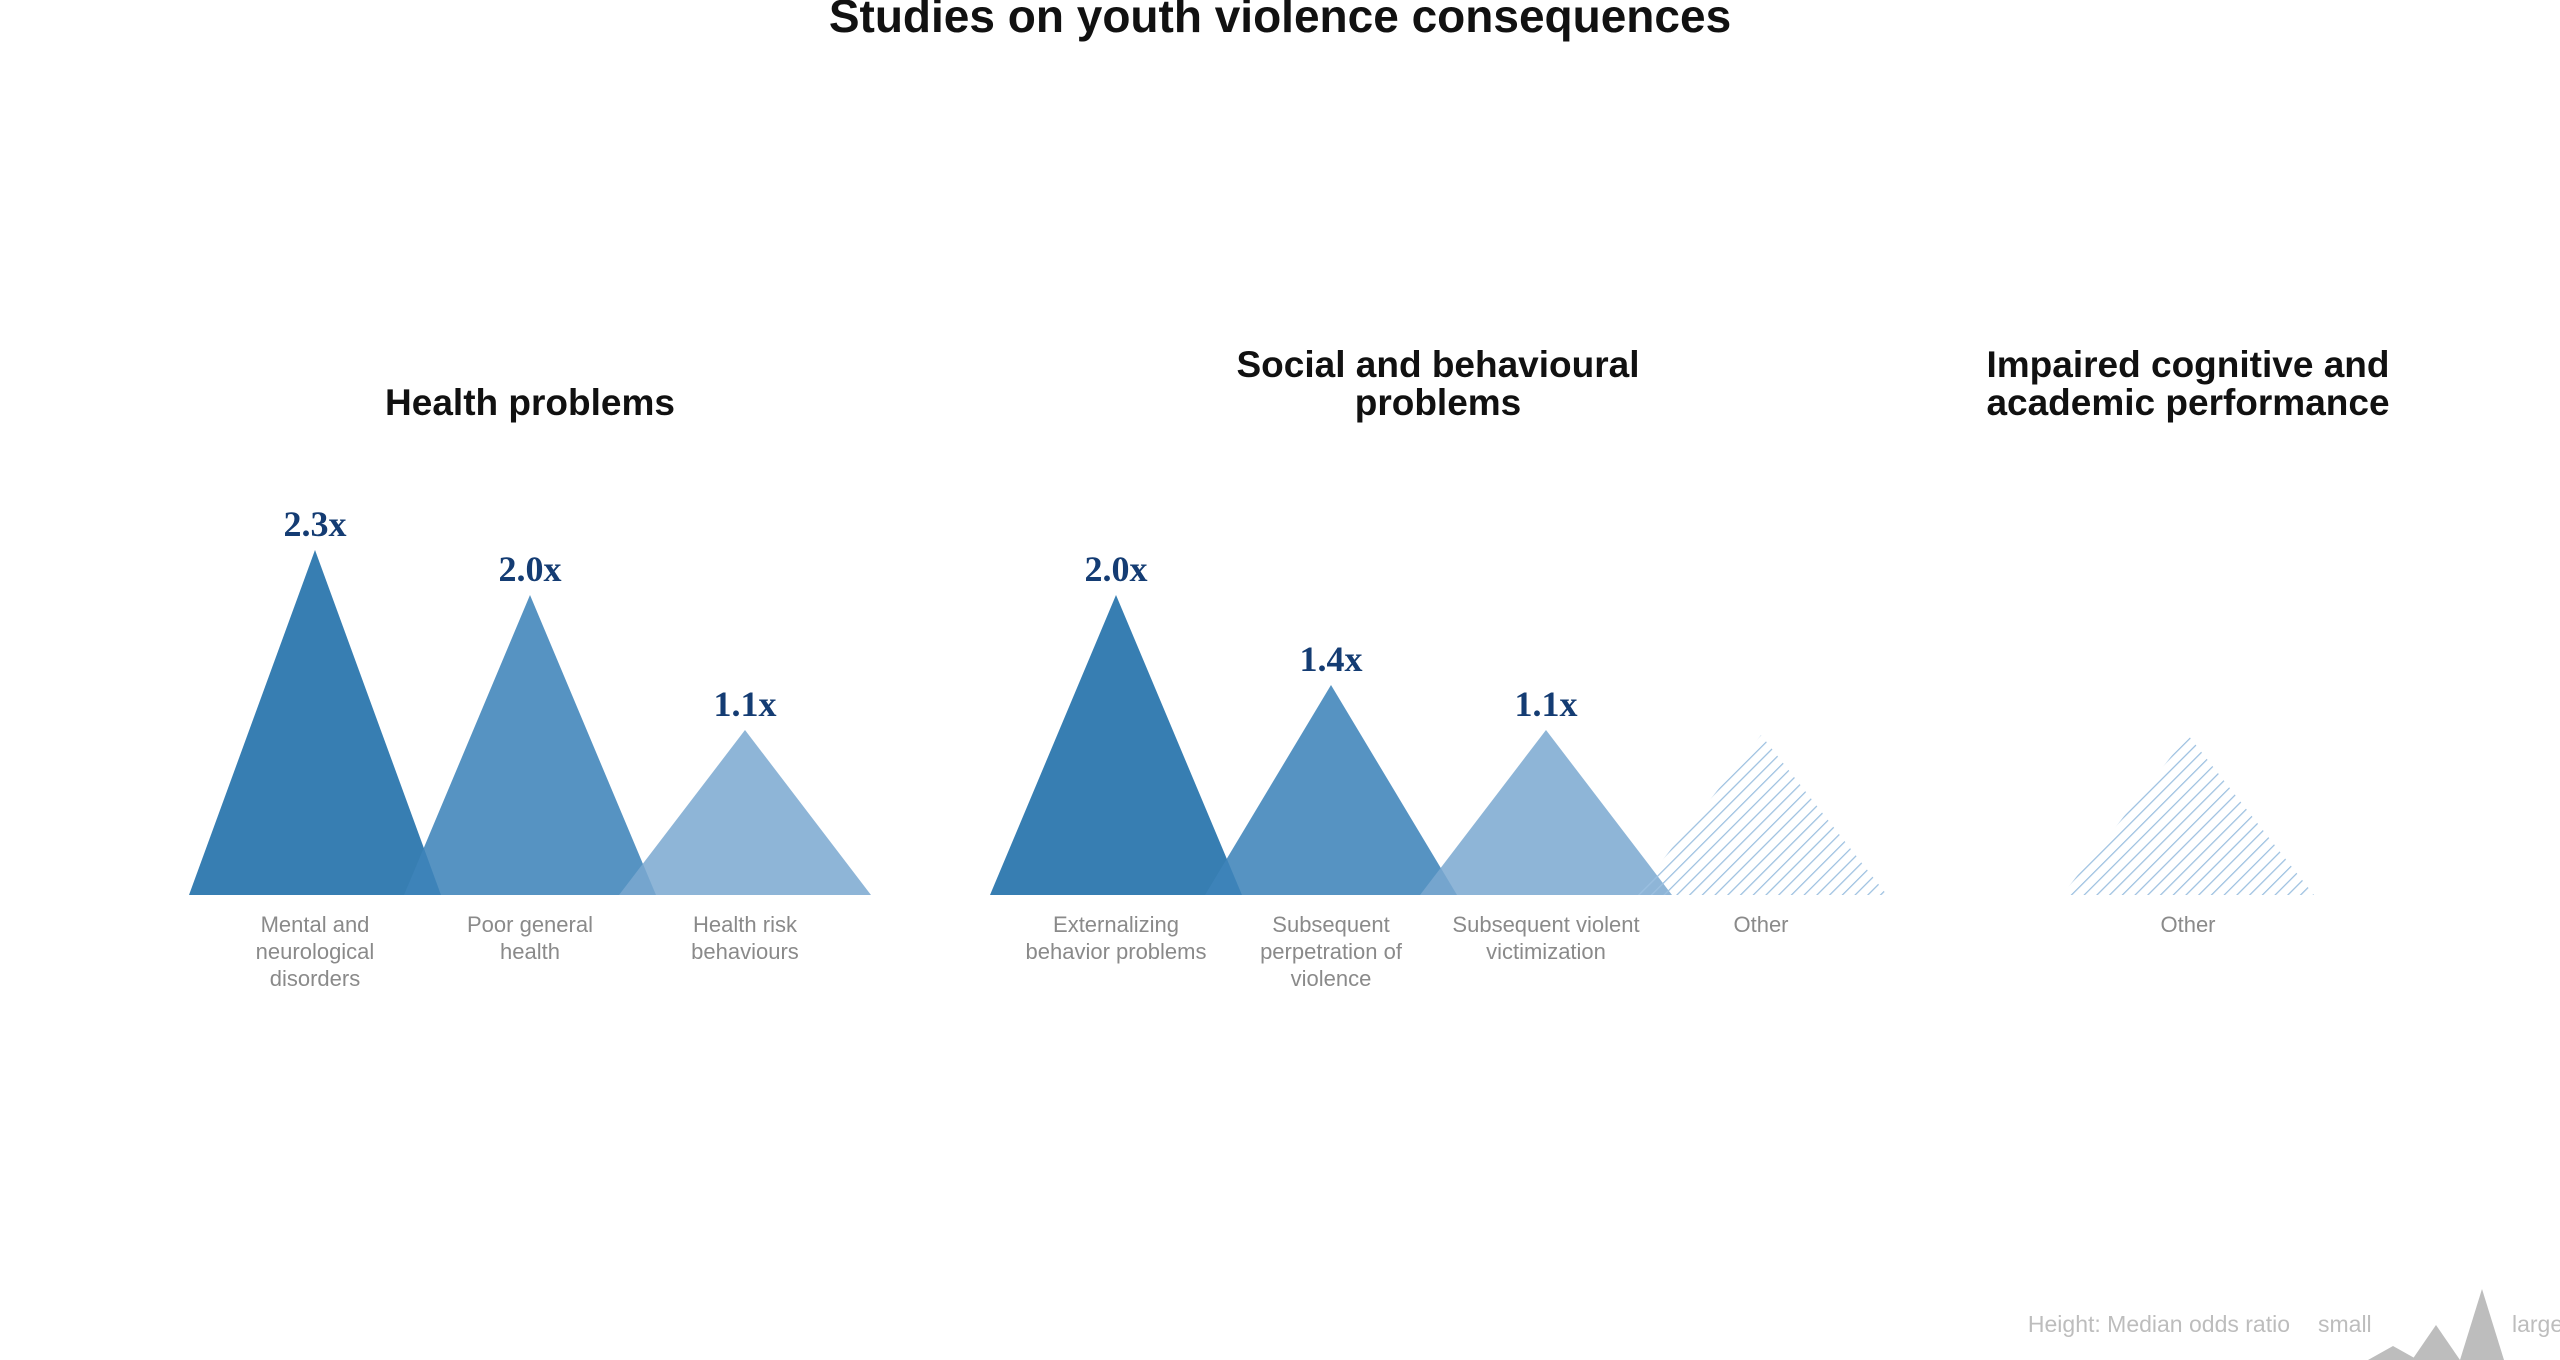 The image size is (2560, 1360). I want to click on category-label: Externalizing behavior problems, so click(1116, 938).